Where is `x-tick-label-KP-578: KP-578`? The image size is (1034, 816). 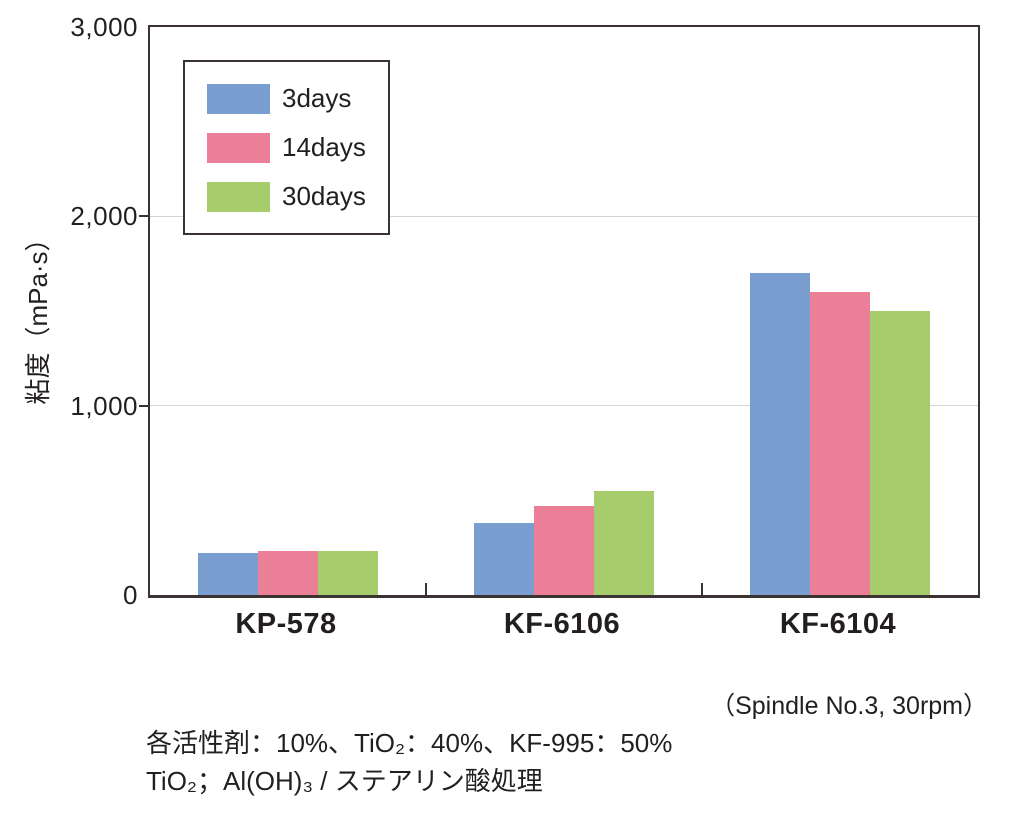 x-tick-label-KP-578: KP-578 is located at coordinates (286, 624).